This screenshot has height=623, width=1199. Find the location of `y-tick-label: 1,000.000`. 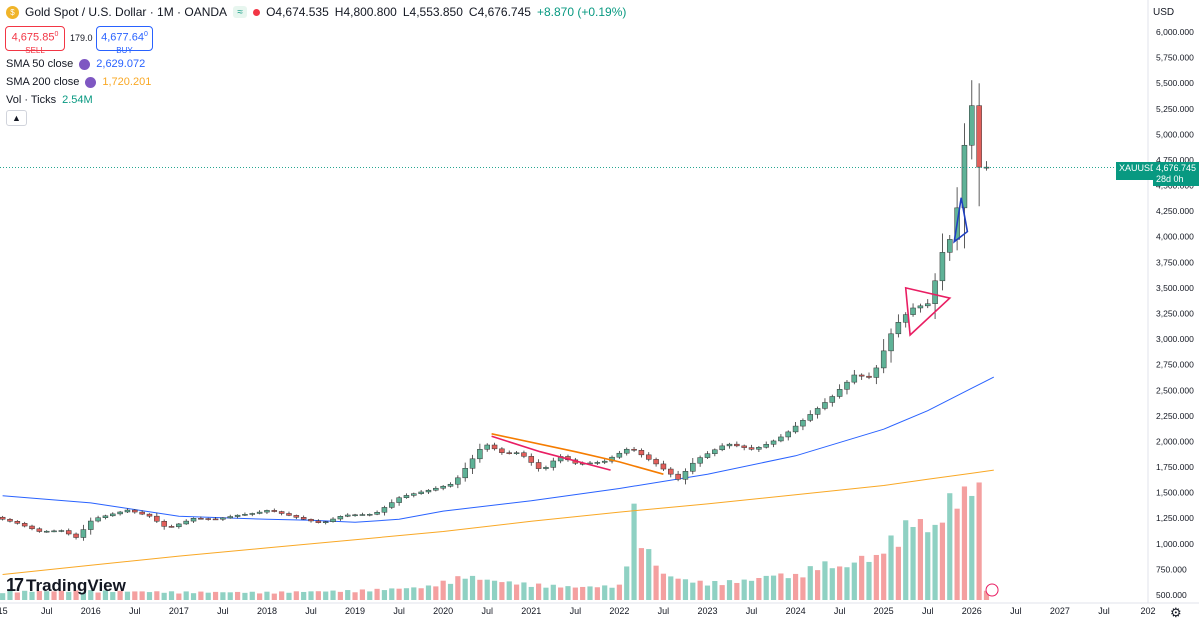

y-tick-label: 1,000.000 is located at coordinates (1175, 544).